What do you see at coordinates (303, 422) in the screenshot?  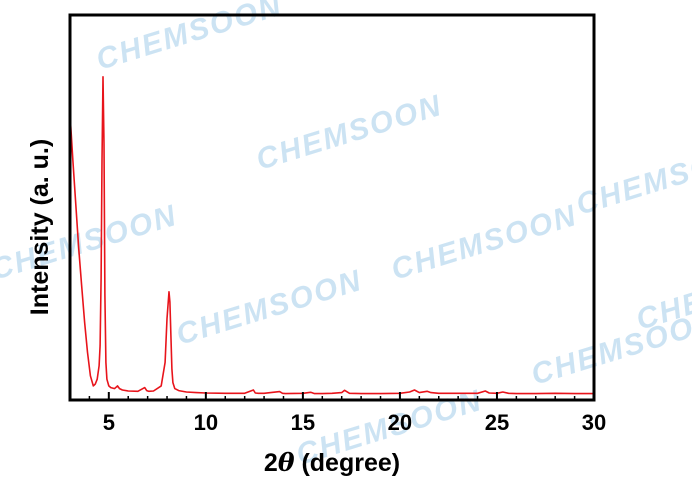 I see `x-tick-label: 15` at bounding box center [303, 422].